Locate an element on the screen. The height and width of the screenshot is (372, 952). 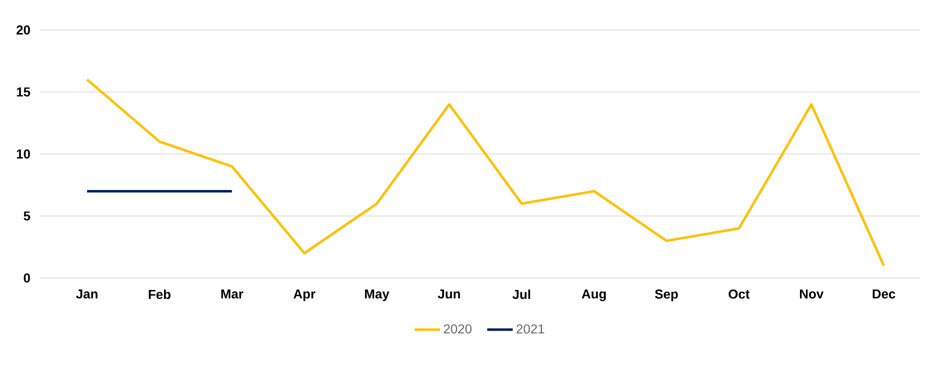
x-tick-label: Oct is located at coordinates (739, 294).